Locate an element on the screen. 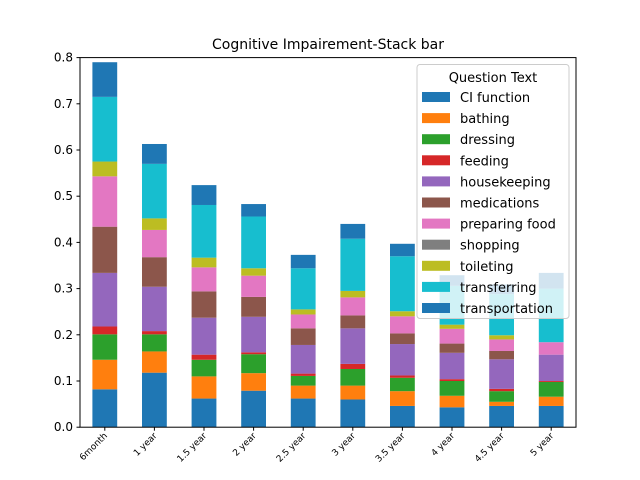 The height and width of the screenshot is (480, 640). y-tick-label: 0.5 is located at coordinates (63, 196).